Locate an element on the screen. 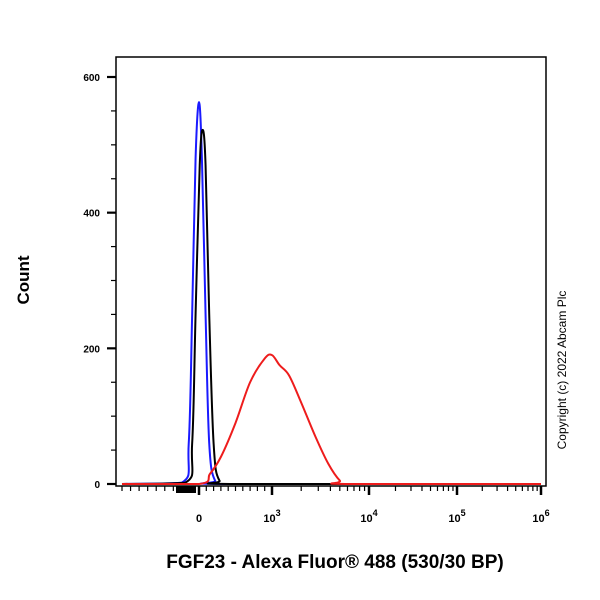 This screenshot has width=600, height=600. y-tick-label: 0 is located at coordinates (97, 485).